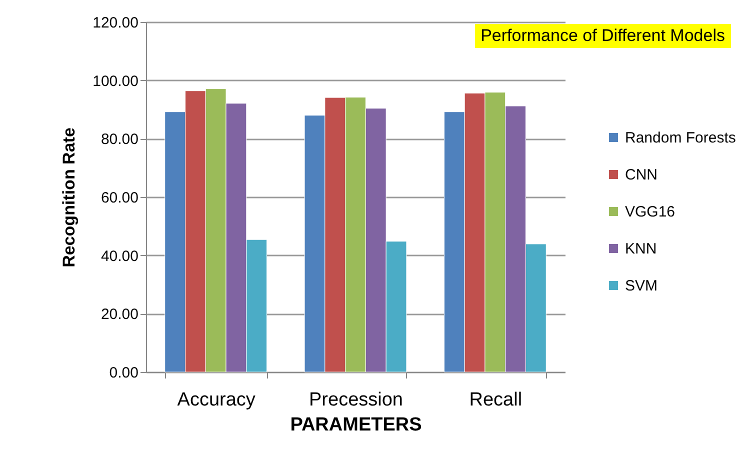 The height and width of the screenshot is (454, 739). I want to click on y-tick-label: 100.00, so click(115, 81).